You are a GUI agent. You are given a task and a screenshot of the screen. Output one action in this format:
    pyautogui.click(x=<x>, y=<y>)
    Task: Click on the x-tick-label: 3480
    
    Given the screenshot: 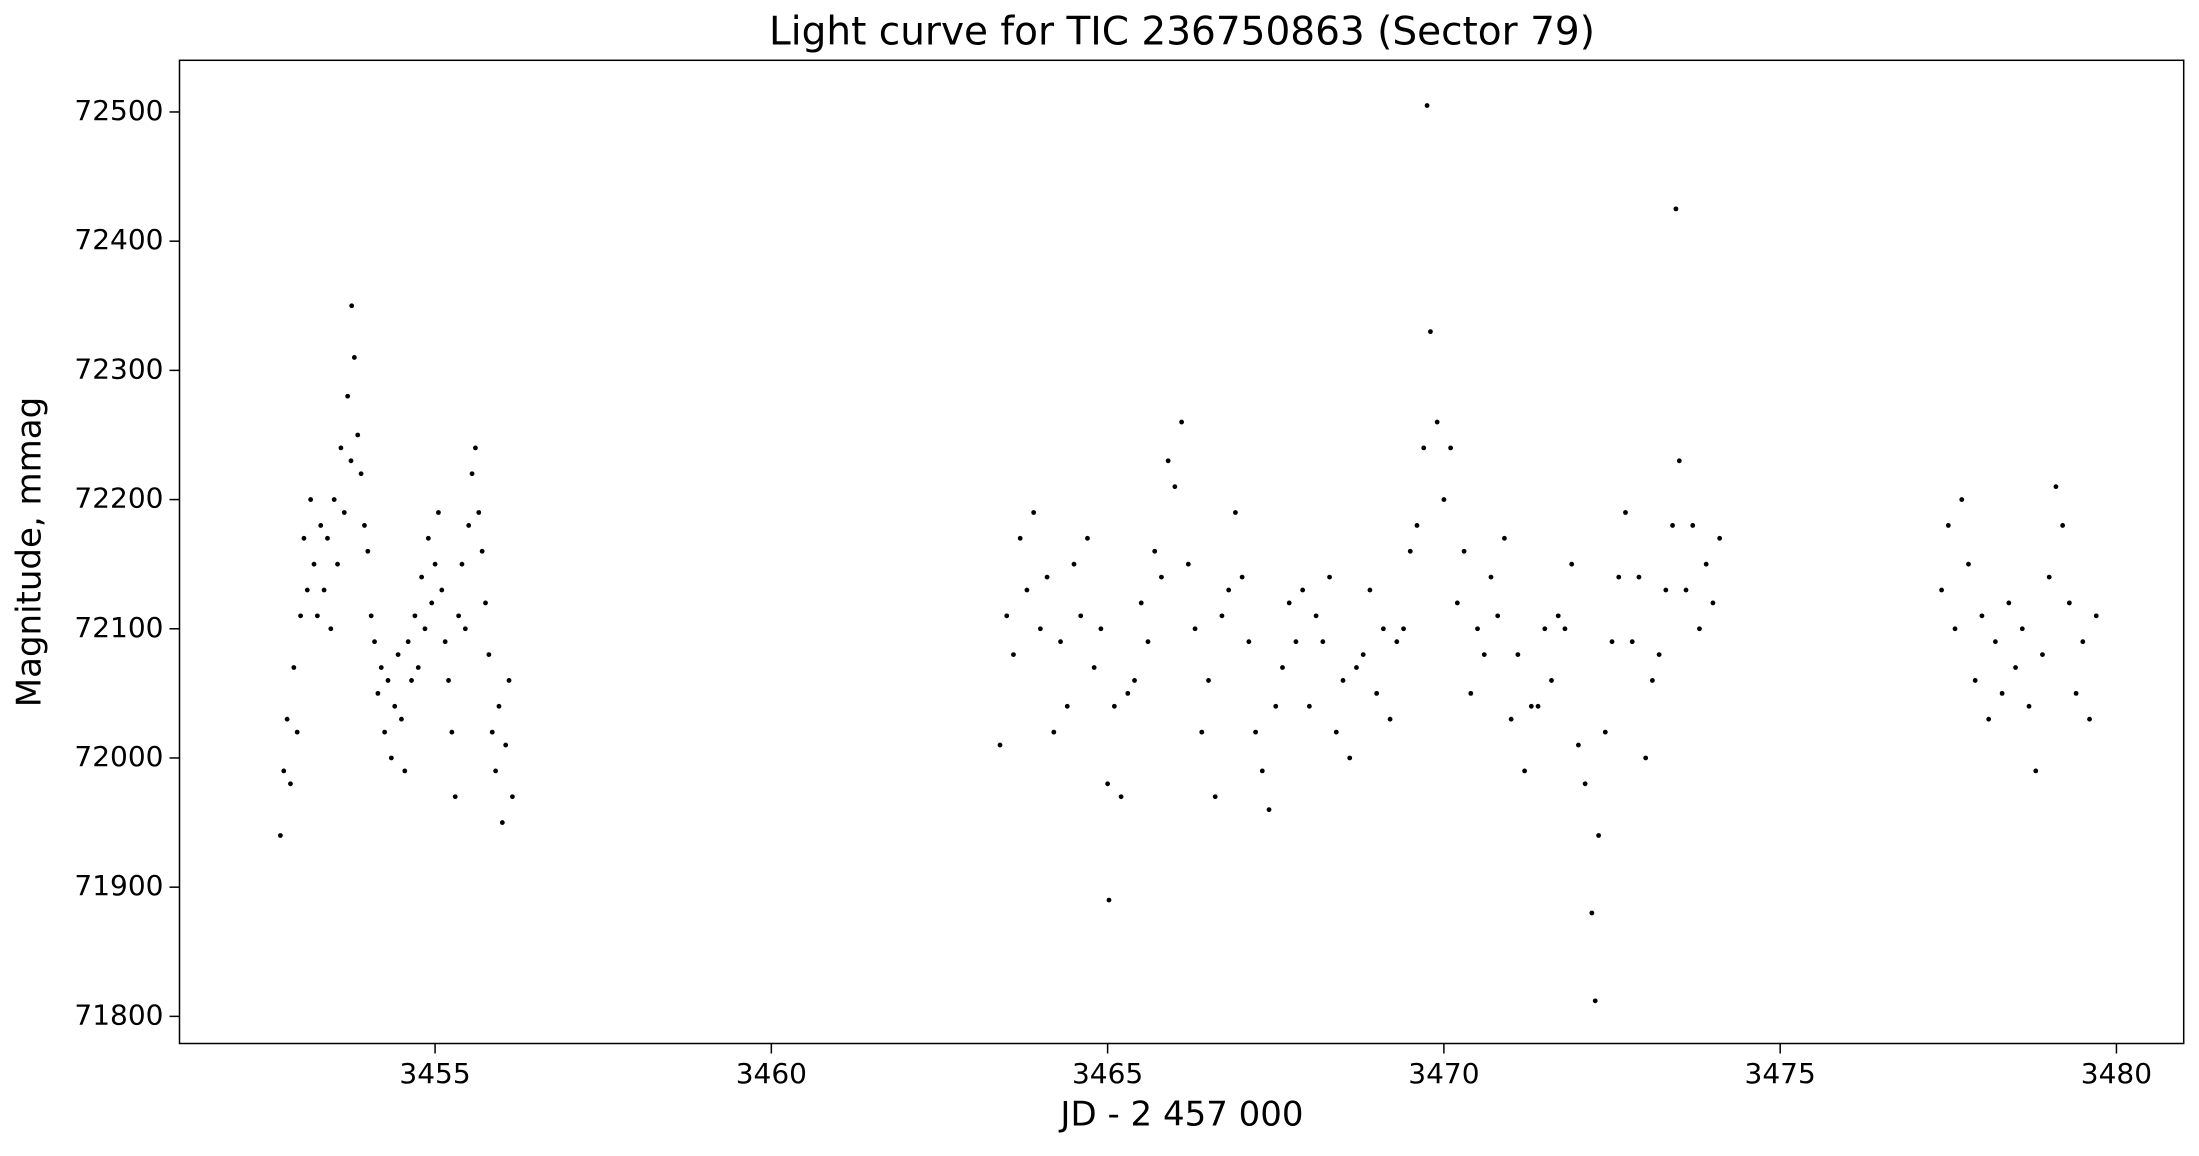 What is the action you would take?
    pyautogui.click(x=2116, y=1073)
    